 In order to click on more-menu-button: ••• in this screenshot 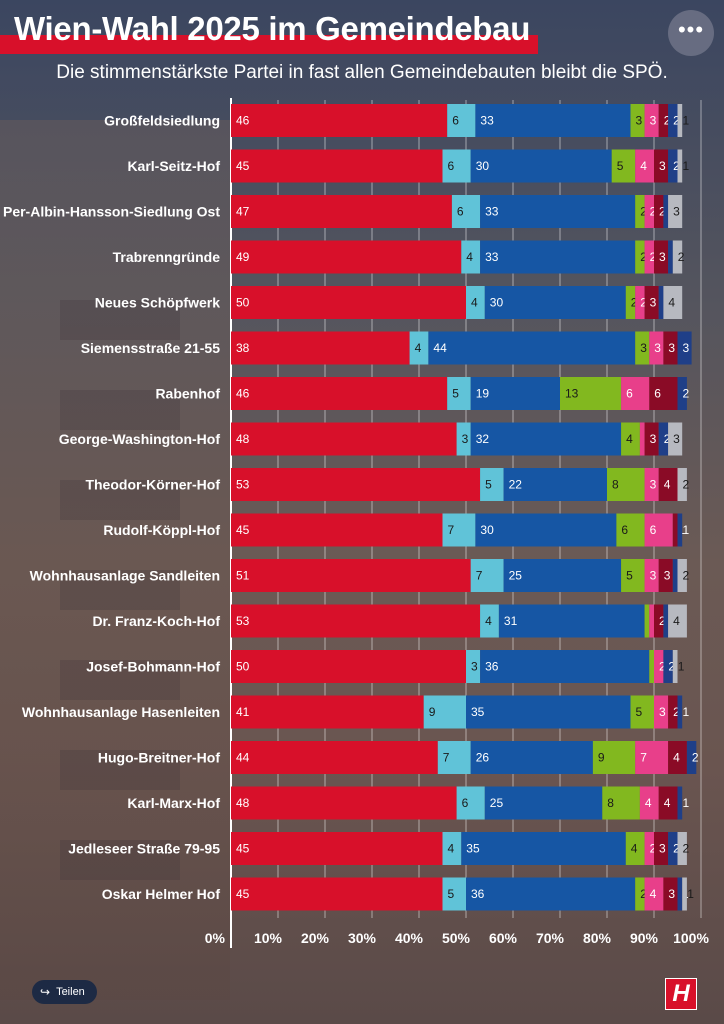, I will do `click(691, 33)`.